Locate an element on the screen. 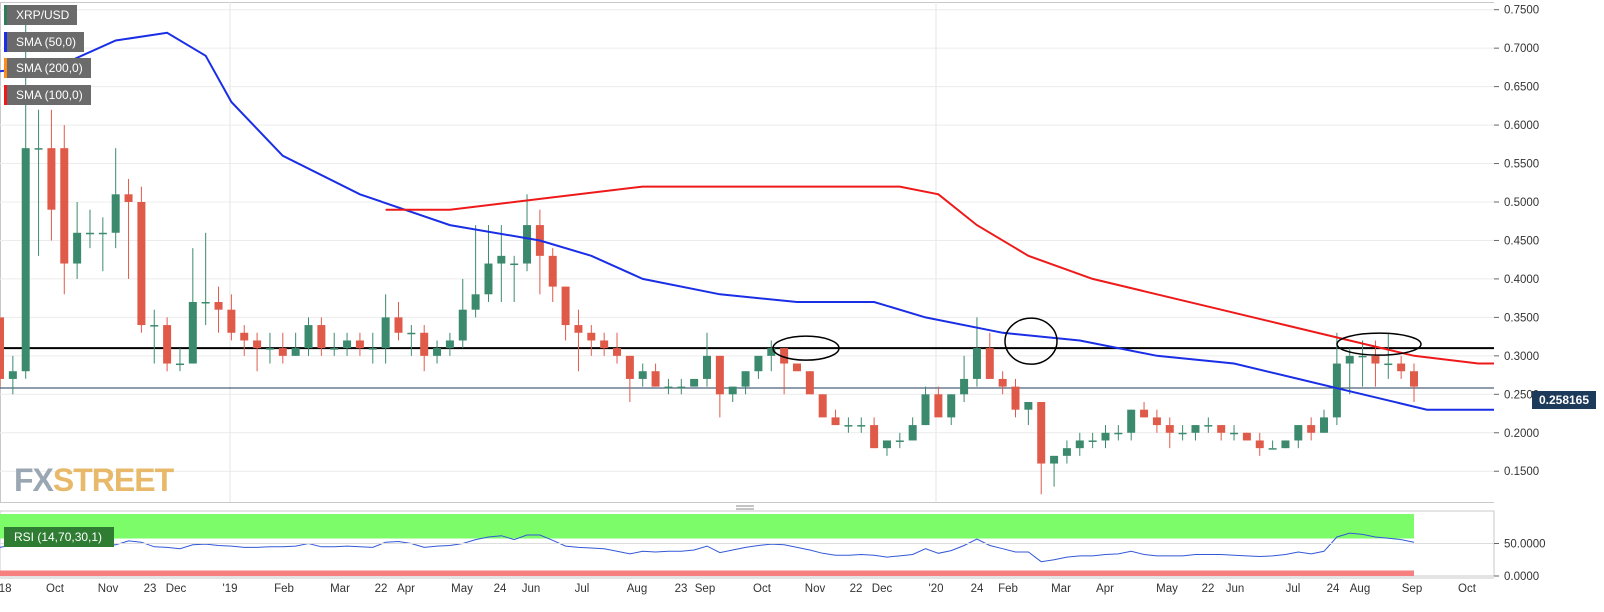  price-tick-label: 0.7500 is located at coordinates (1521, 11).